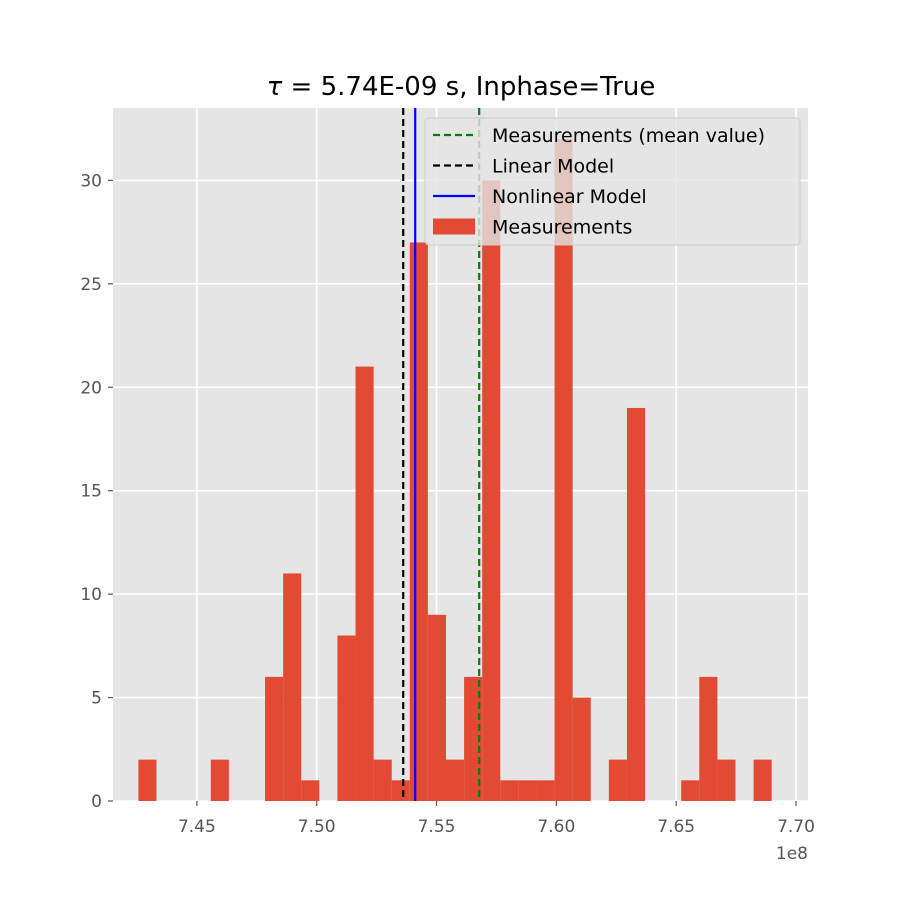 The image size is (900, 900). I want to click on x-tick-label: 7.45, so click(197, 827).